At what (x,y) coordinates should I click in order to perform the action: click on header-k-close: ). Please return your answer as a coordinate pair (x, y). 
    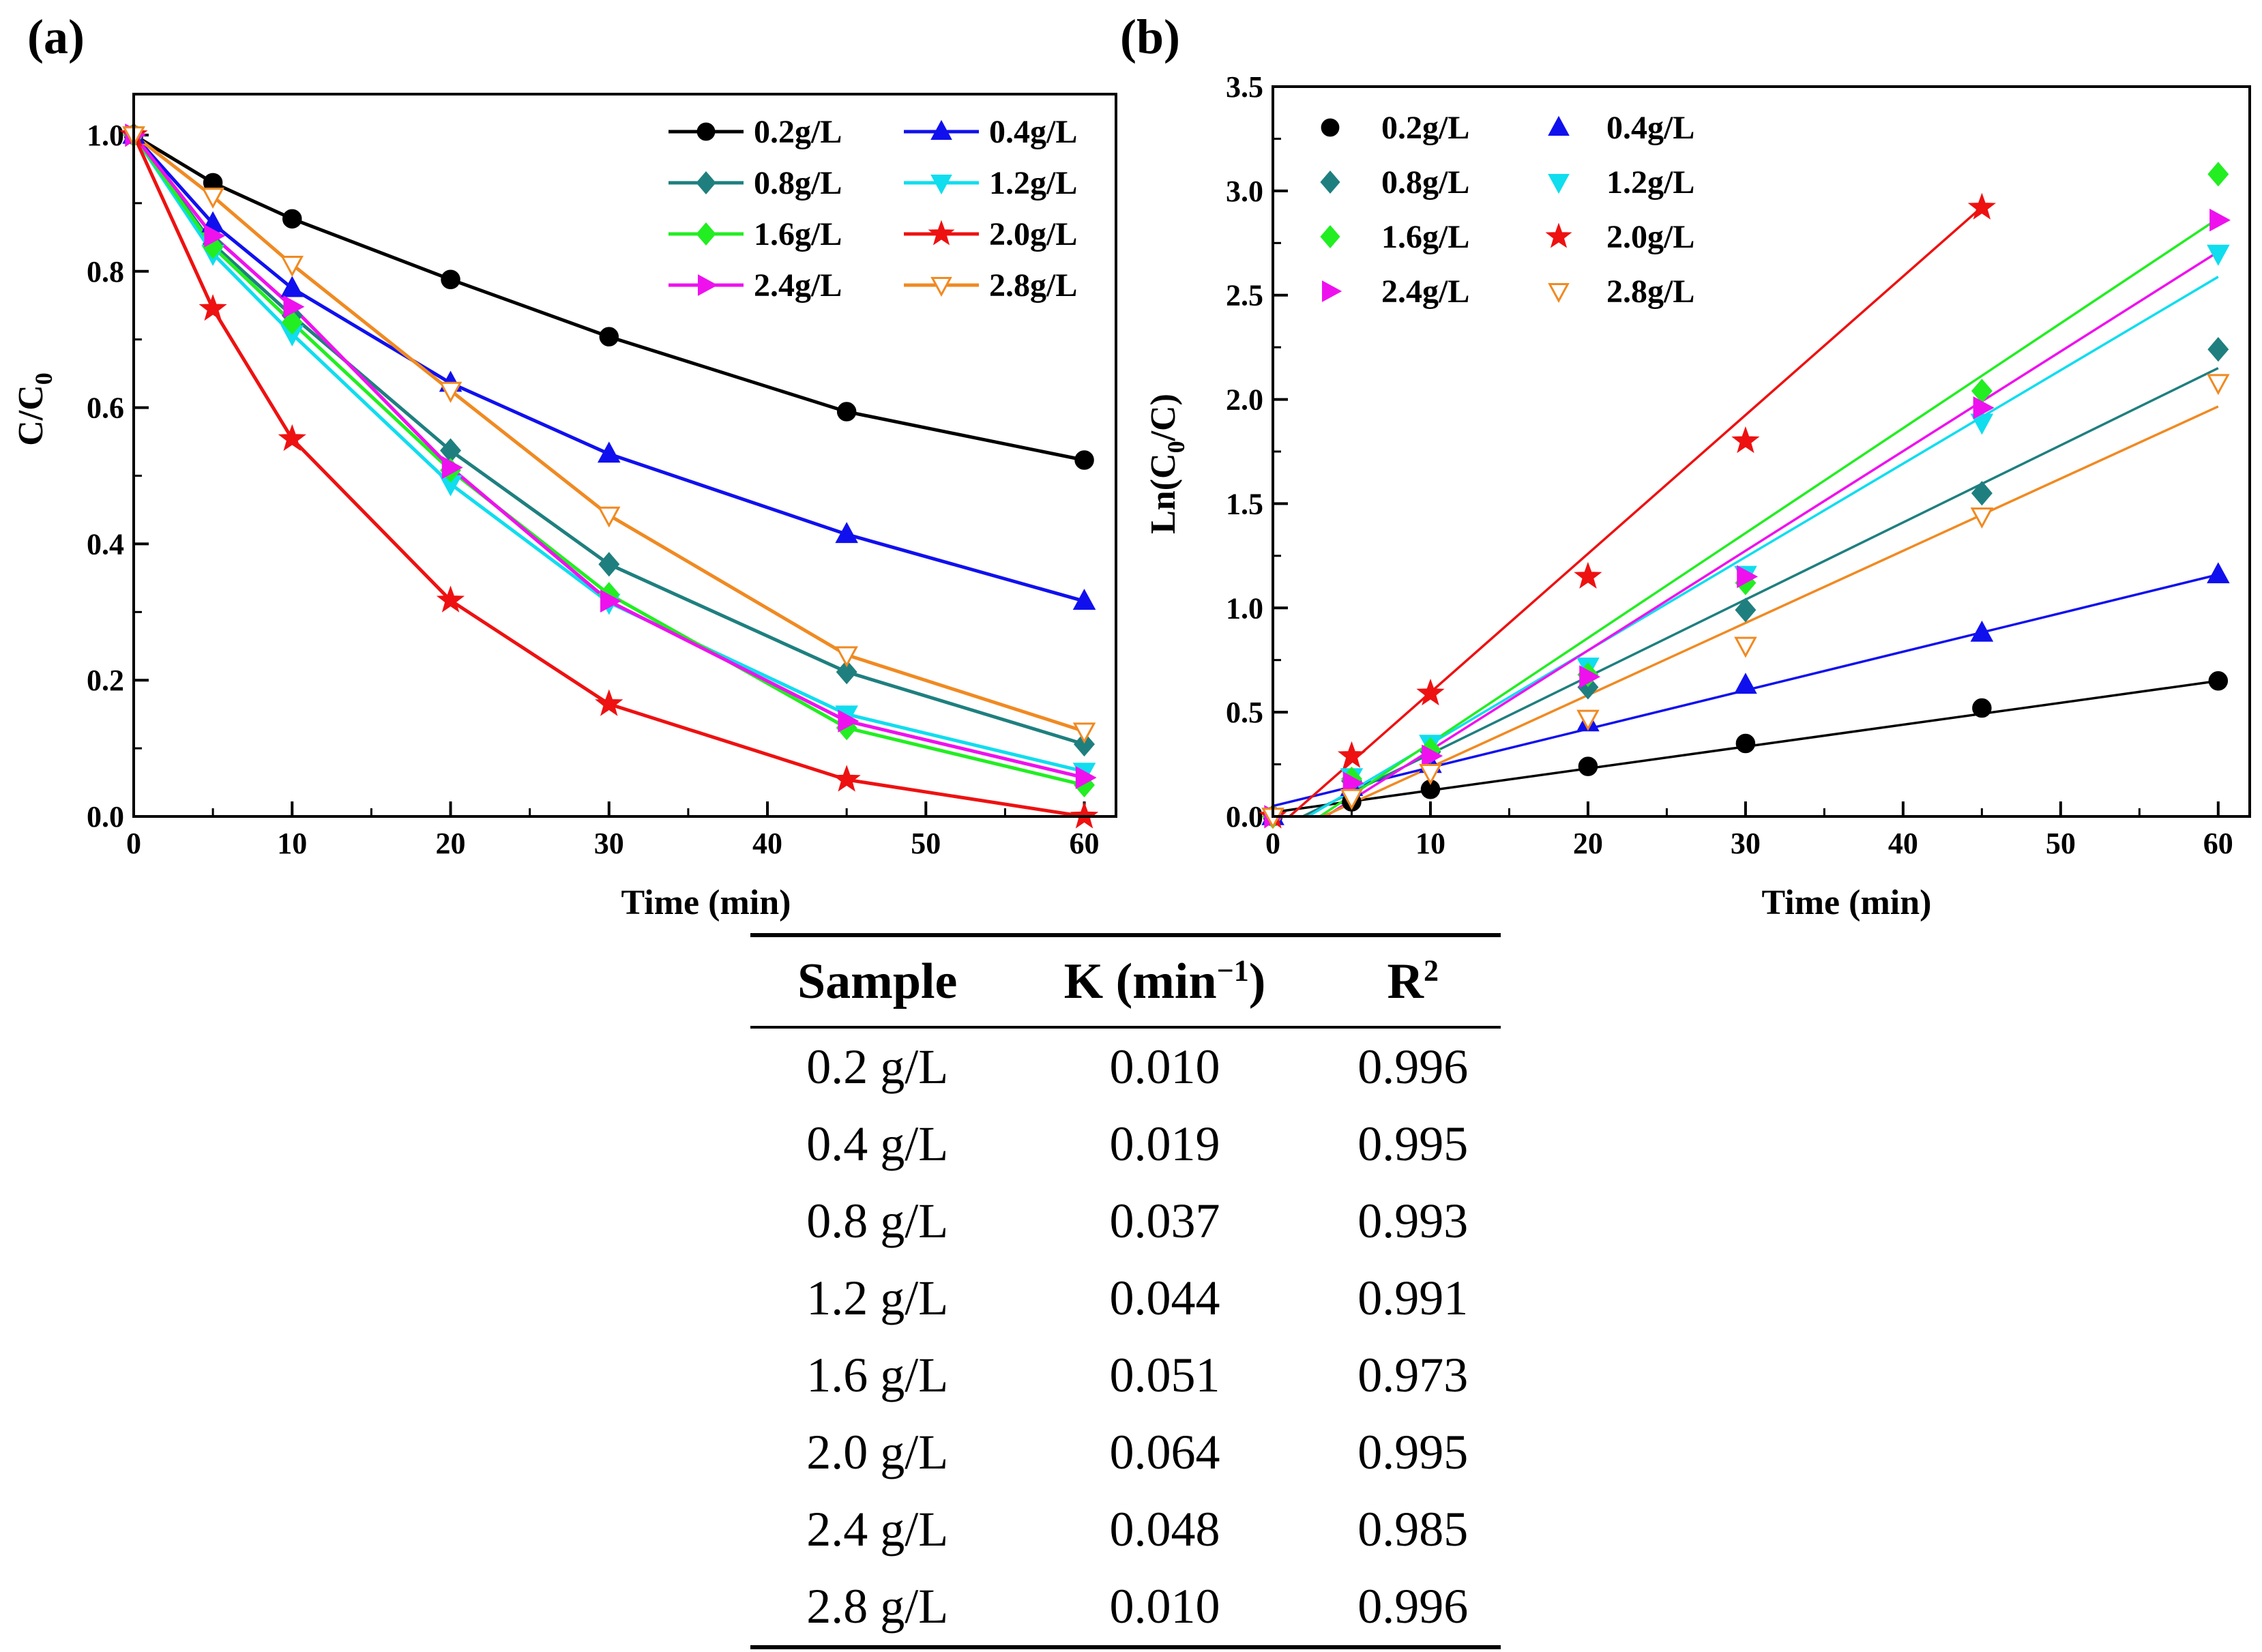
    Looking at the image, I should click on (1257, 981).